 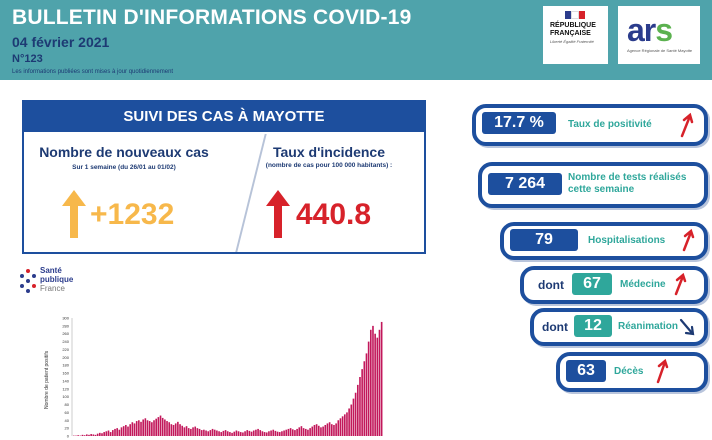 I want to click on y-tick-label: 20, so click(x=67, y=428).